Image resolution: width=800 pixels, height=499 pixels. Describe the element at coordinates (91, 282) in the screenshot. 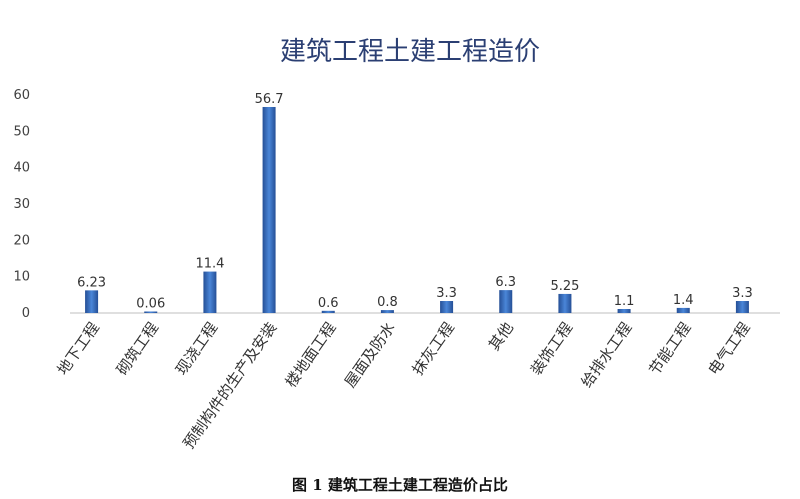

I see `data-label: 6.23` at that location.